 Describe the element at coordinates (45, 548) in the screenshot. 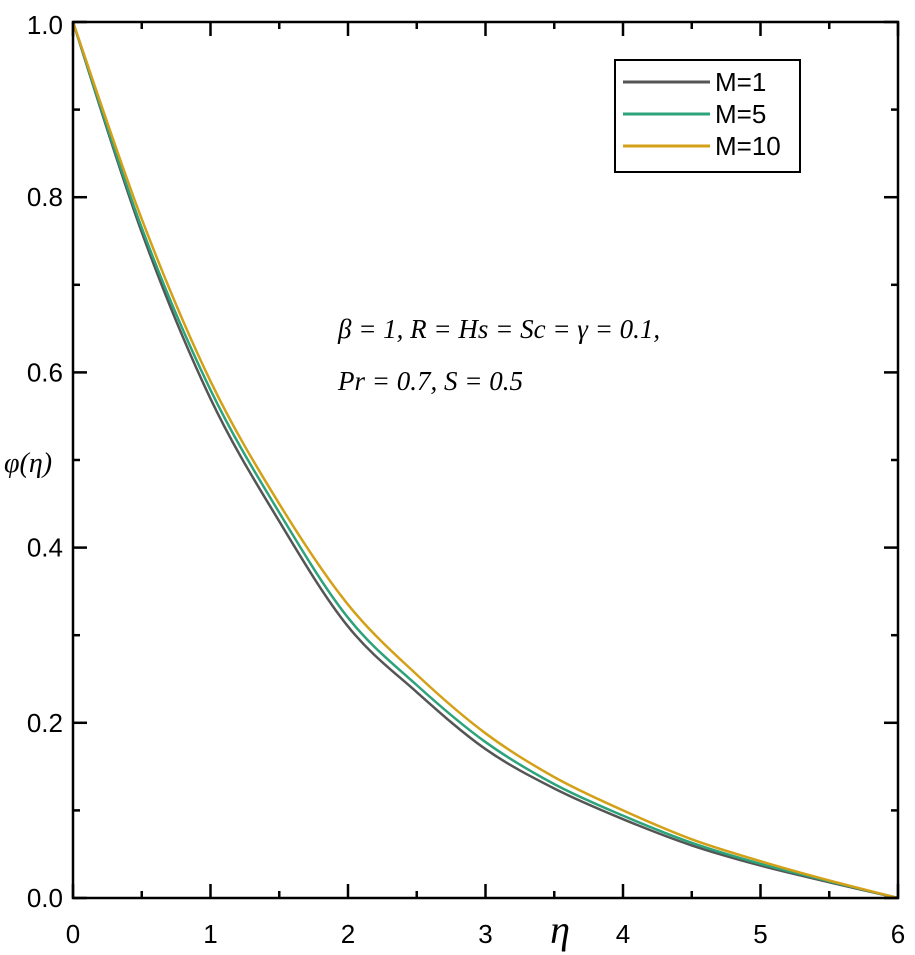

I see `y-tick-label: 0.4` at that location.